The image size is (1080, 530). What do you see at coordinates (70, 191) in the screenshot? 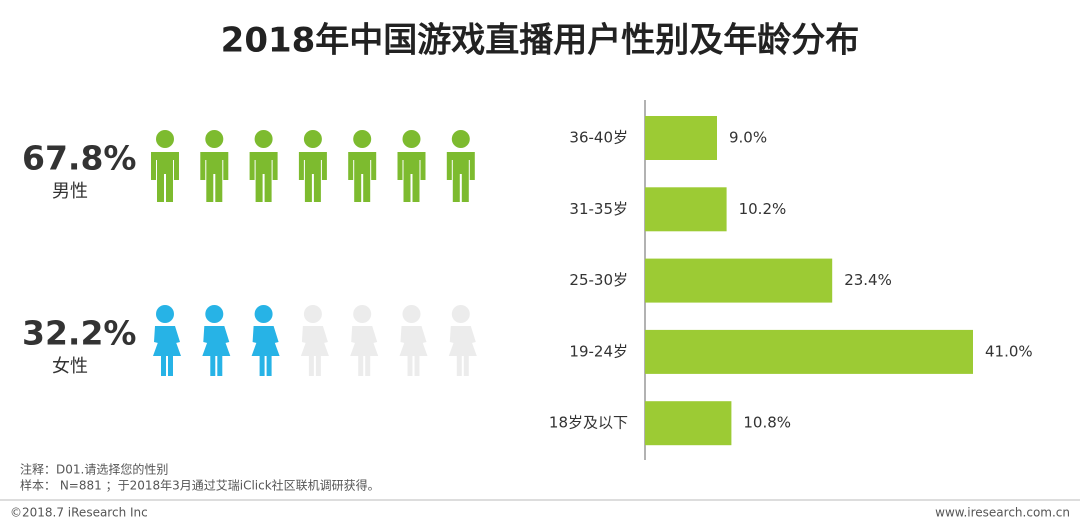
I see `series-name: 男性` at bounding box center [70, 191].